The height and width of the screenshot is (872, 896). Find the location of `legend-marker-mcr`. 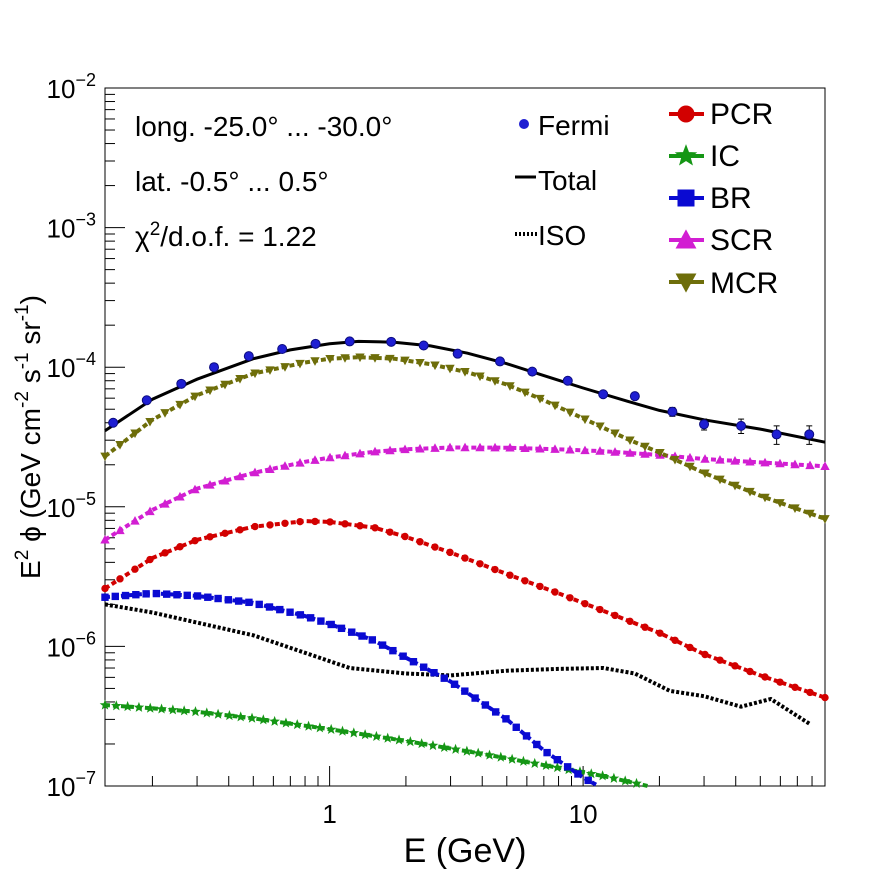

legend-marker-mcr is located at coordinates (686, 283).